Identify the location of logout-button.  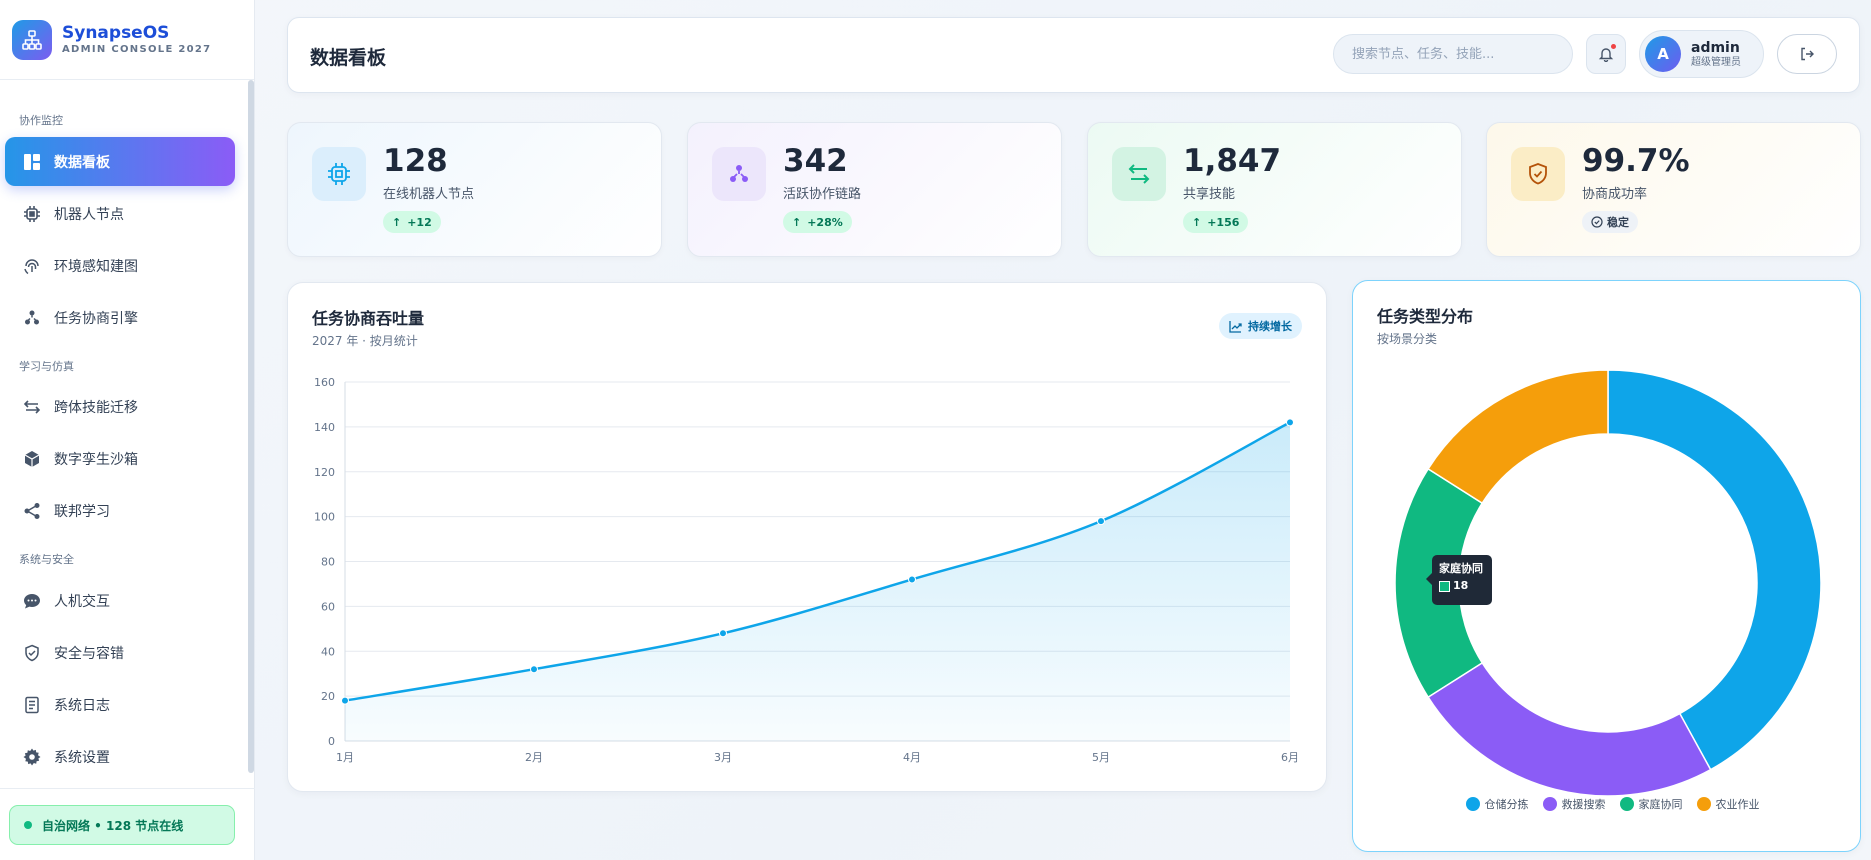
(1807, 54).